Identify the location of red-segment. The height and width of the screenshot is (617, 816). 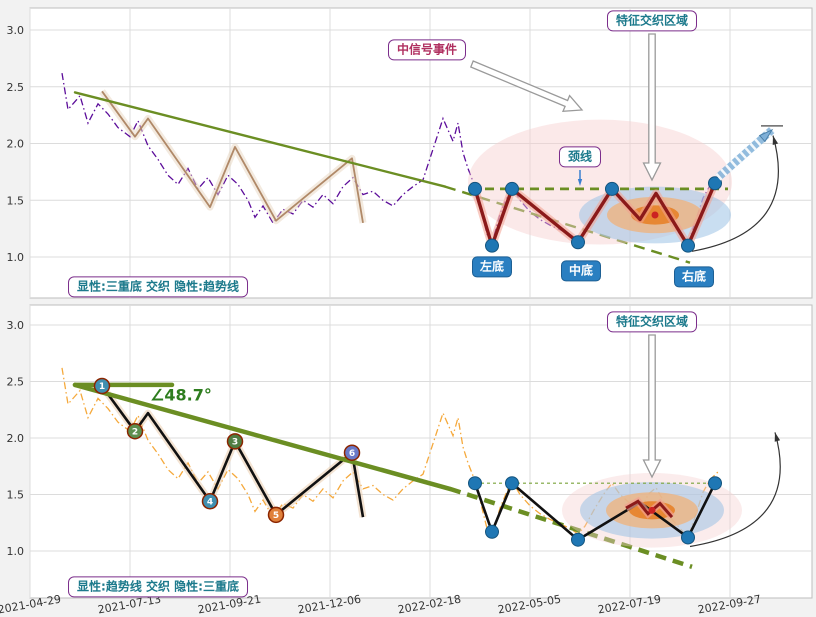
(649, 509).